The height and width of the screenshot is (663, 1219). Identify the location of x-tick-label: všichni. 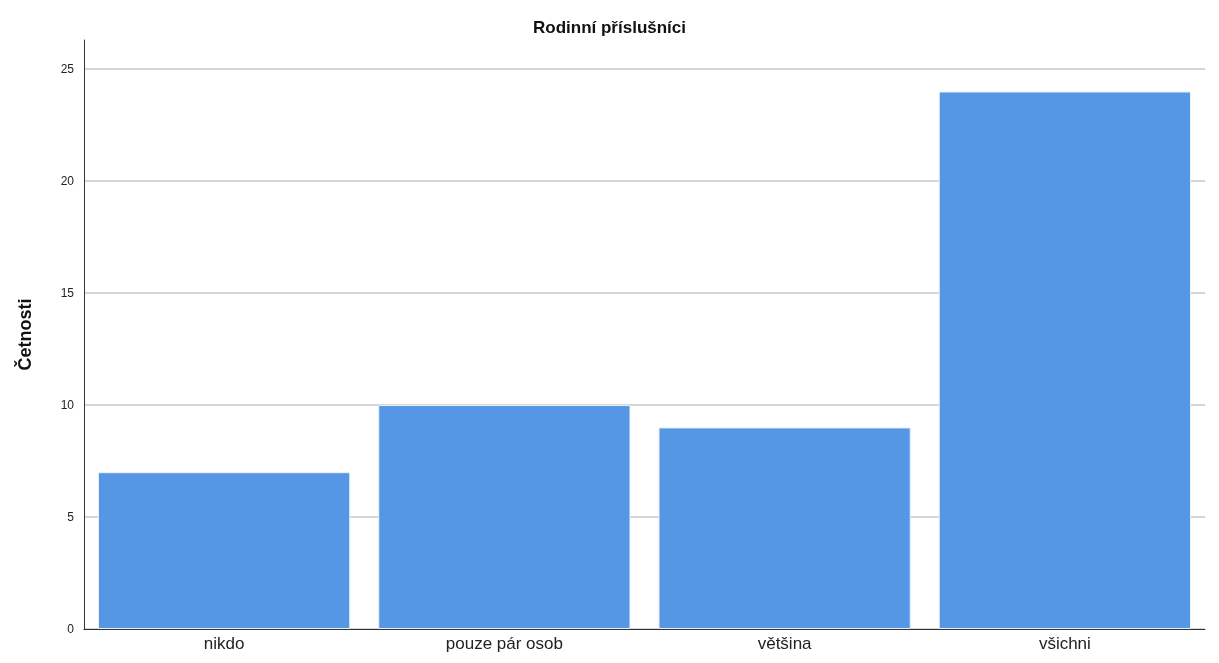
(1064, 643).